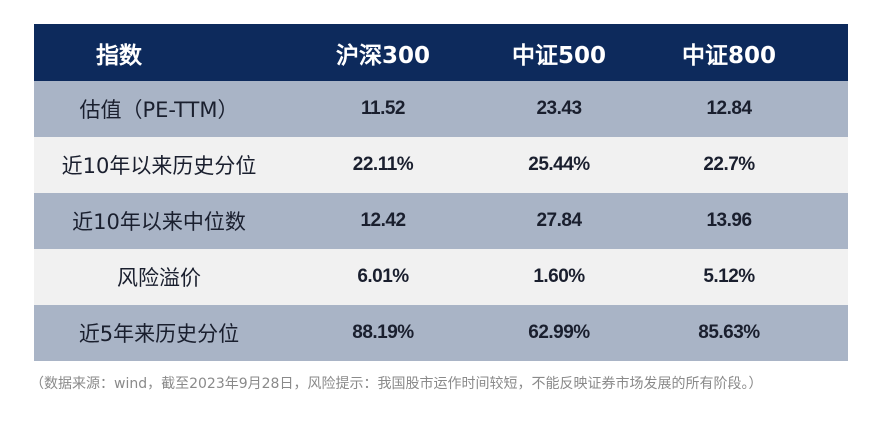 This screenshot has height=440, width=869. What do you see at coordinates (441, 165) in the screenshot?
I see `table-row: 近10年以来历史分位 22.11% 25.44% 22.7%` at bounding box center [441, 165].